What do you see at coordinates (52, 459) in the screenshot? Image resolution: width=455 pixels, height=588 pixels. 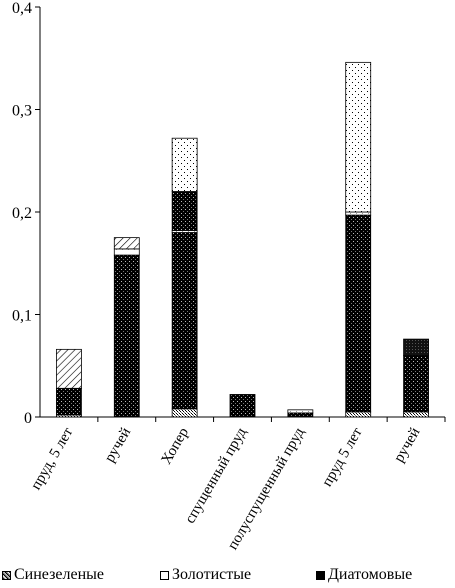 I see `x-tick-label: пруд, 5 лет` at bounding box center [52, 459].